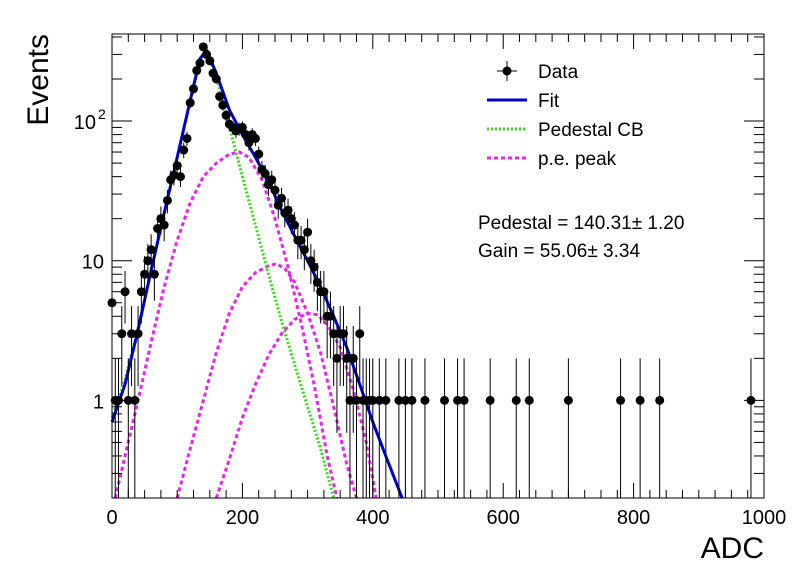  Describe the element at coordinates (98, 402) in the screenshot. I see `y-tick-label: 1` at that location.